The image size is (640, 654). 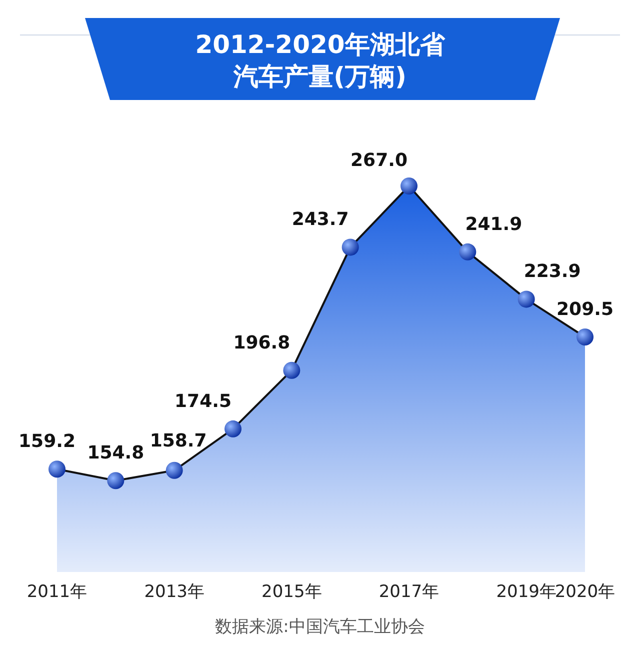 What do you see at coordinates (379, 160) in the screenshot?
I see `data-label: 267.0` at bounding box center [379, 160].